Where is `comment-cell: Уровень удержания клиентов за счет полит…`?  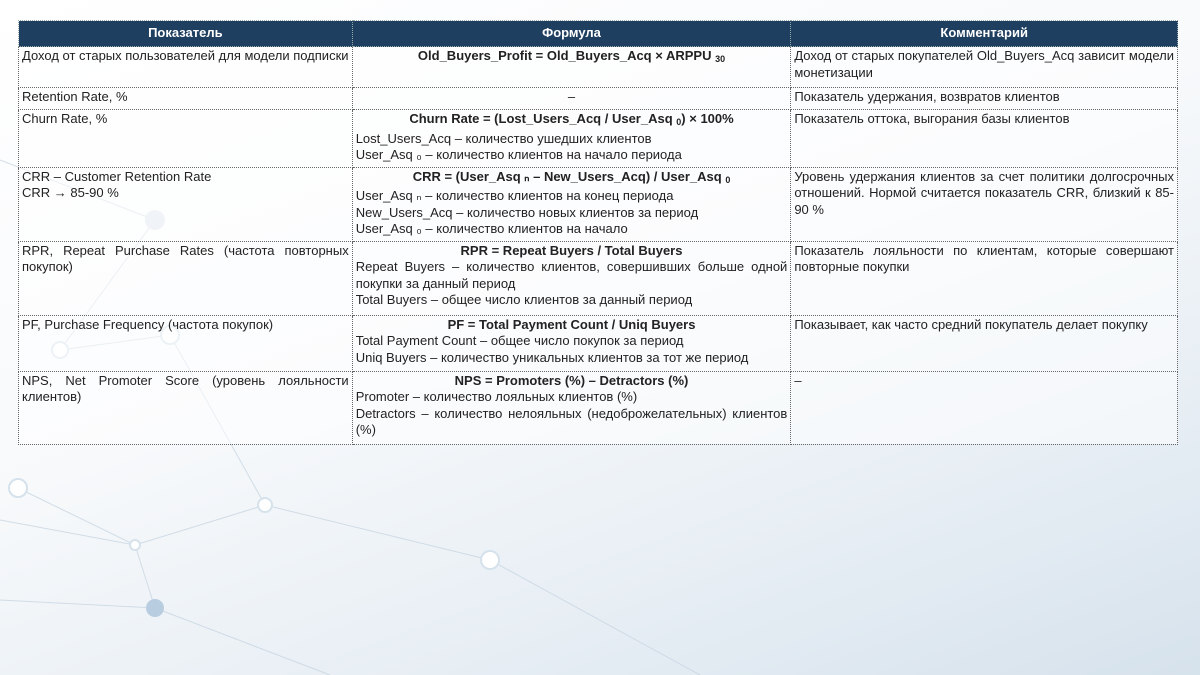 comment-cell: Уровень удержания клиентов за счет полит… is located at coordinates (984, 204).